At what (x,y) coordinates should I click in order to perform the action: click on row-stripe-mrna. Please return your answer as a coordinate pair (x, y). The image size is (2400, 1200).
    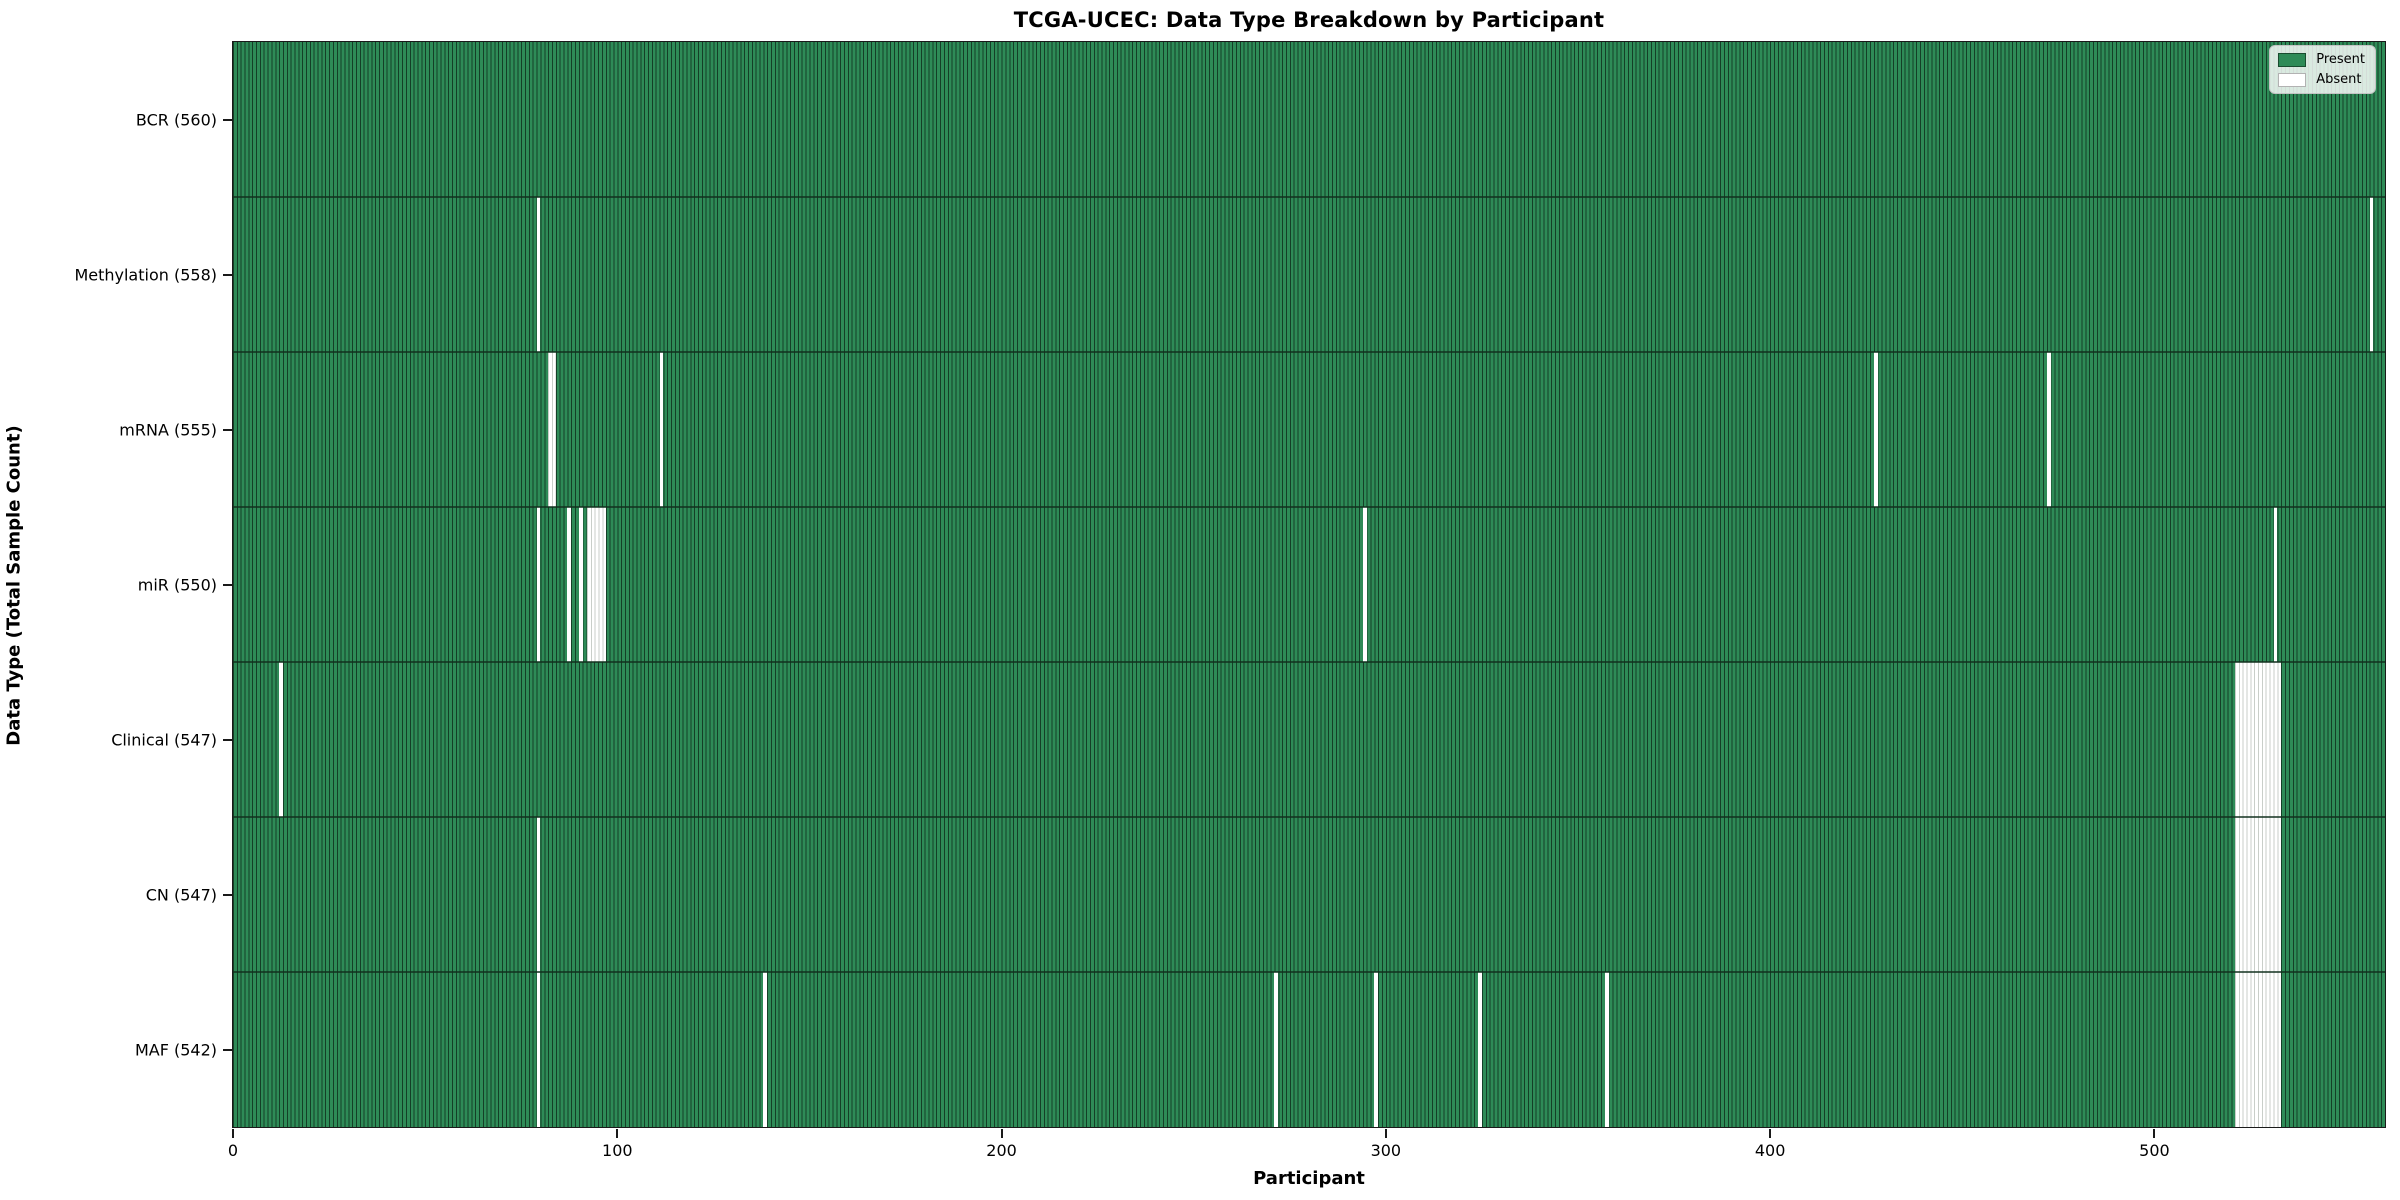
    Looking at the image, I should click on (1309, 429).